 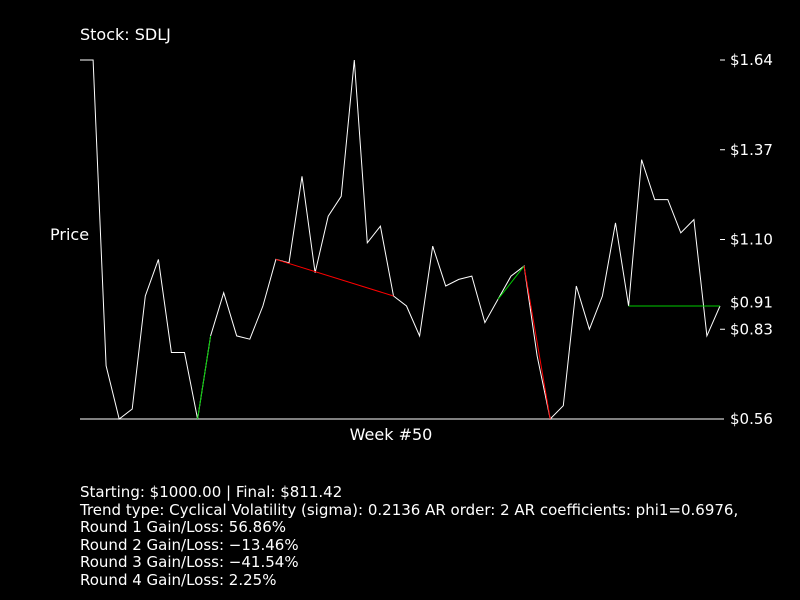 I want to click on y-tick-label: $0.83, so click(x=751, y=329).